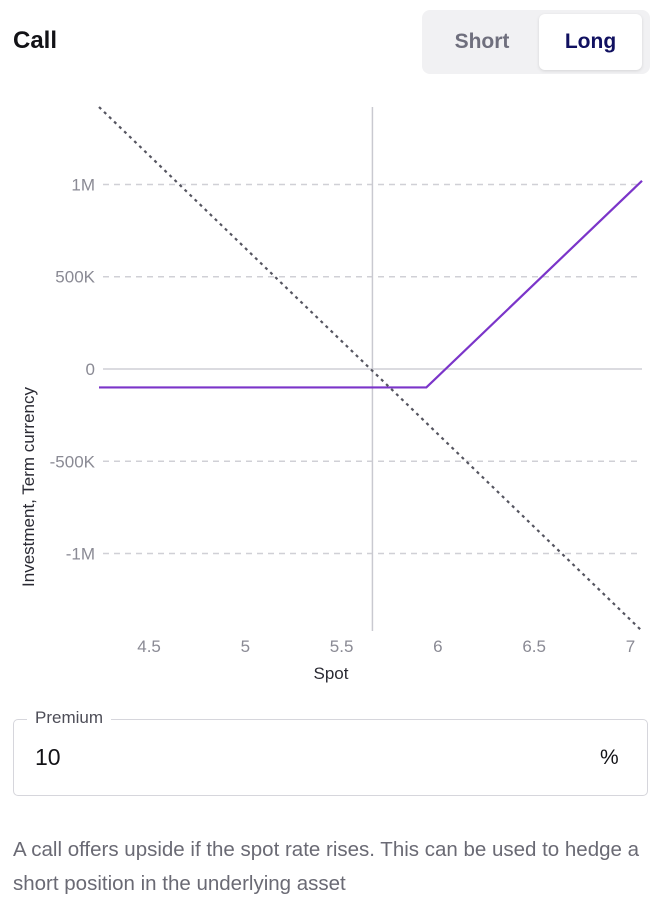  Describe the element at coordinates (73, 461) in the screenshot. I see `y-tick-label: -500K` at that location.